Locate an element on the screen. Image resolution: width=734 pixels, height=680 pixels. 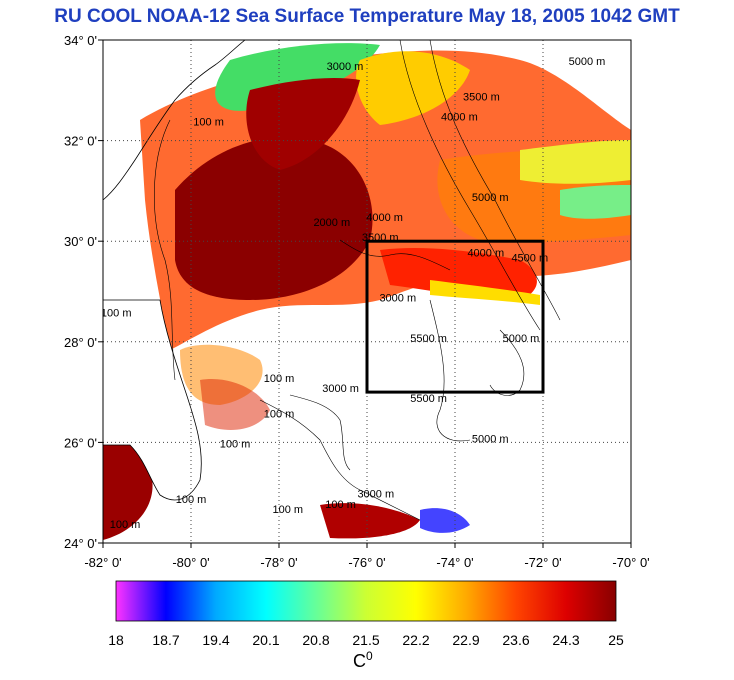
contour-label: 2000 m is located at coordinates (331, 223).